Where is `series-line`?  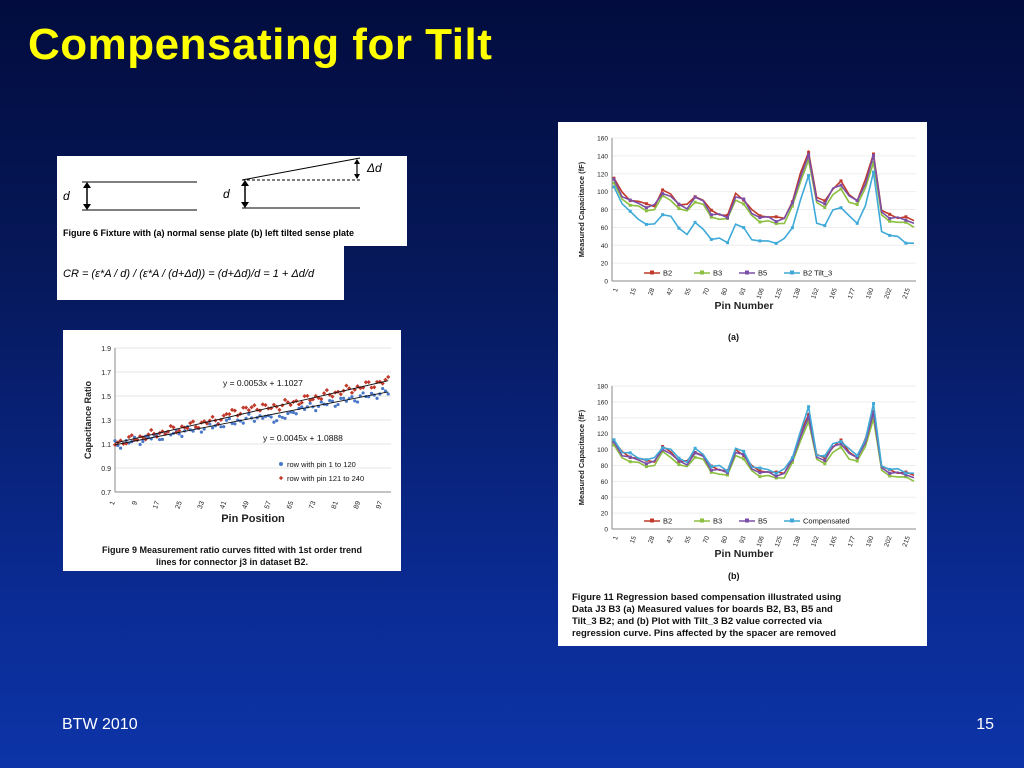 series-line is located at coordinates (764, 439).